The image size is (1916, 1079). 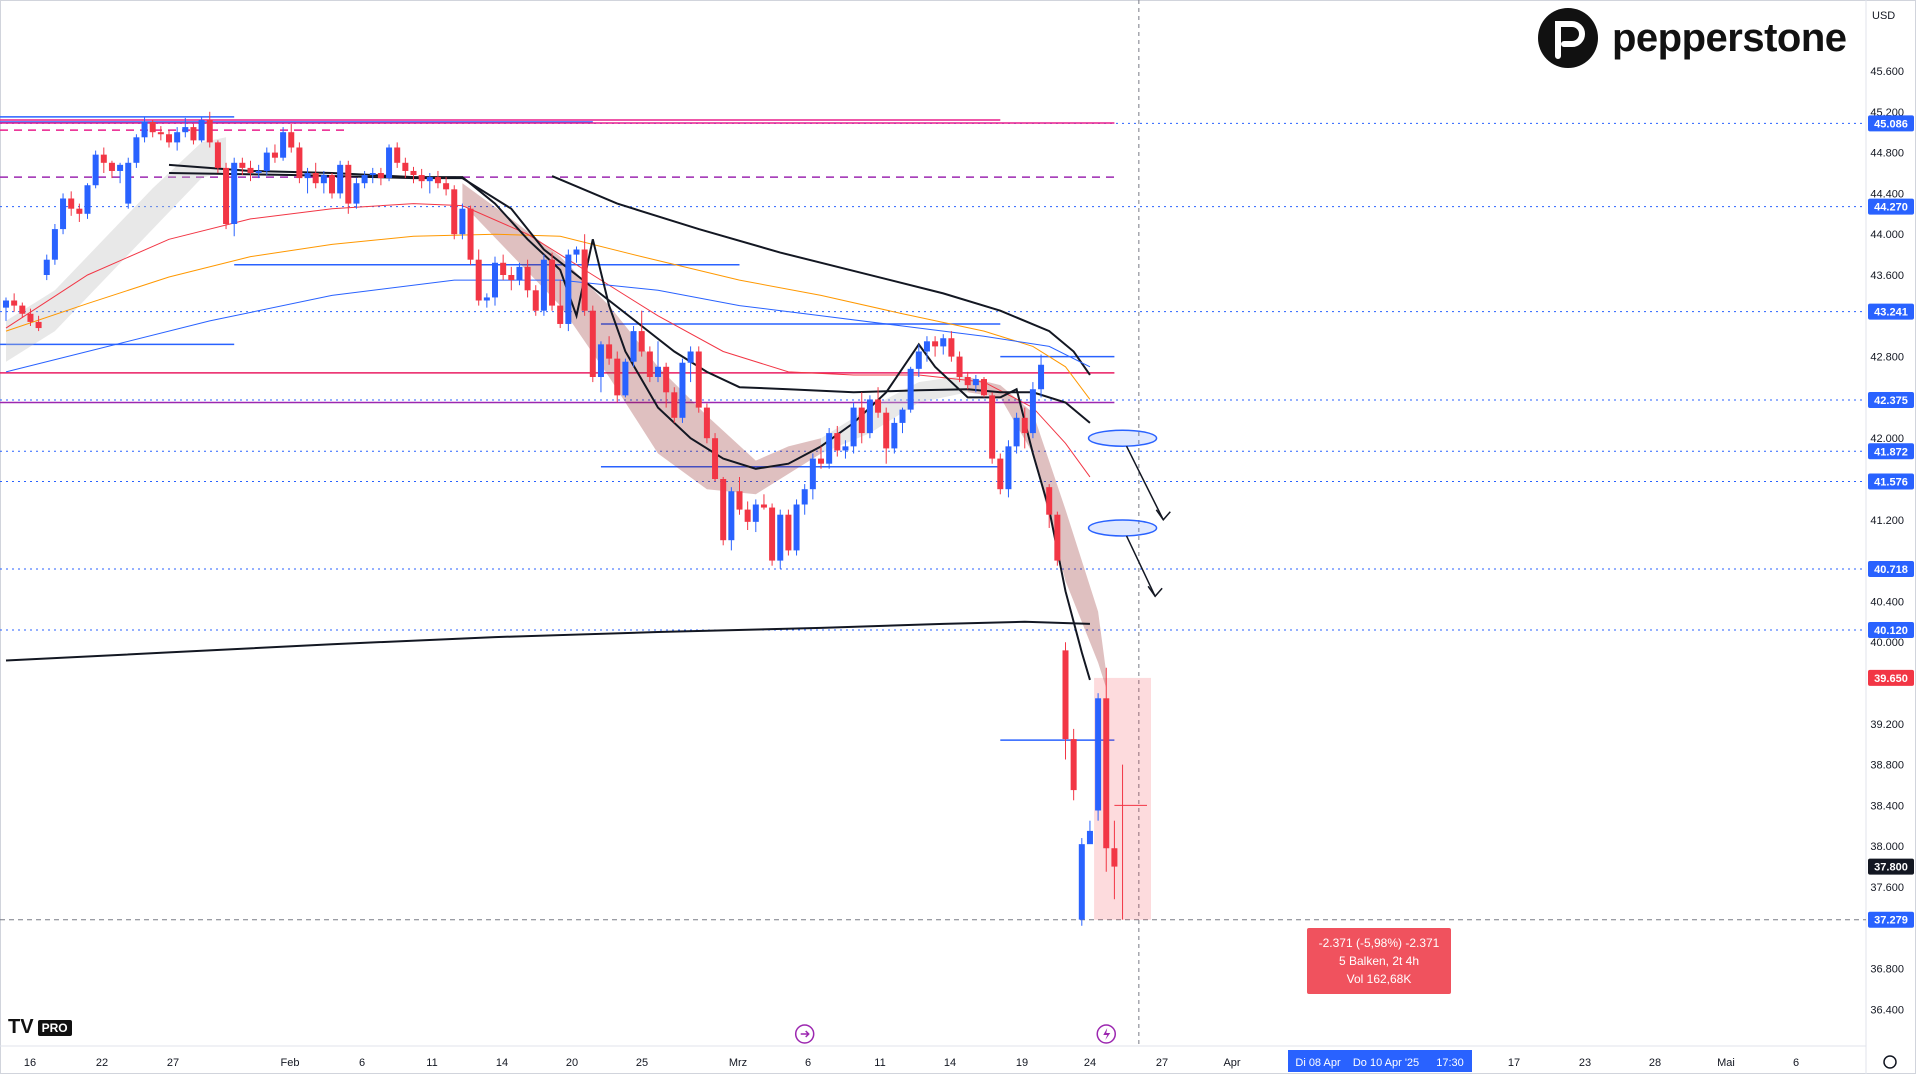 What do you see at coordinates (1891, 452) in the screenshot?
I see `price-level-value: 41.872` at bounding box center [1891, 452].